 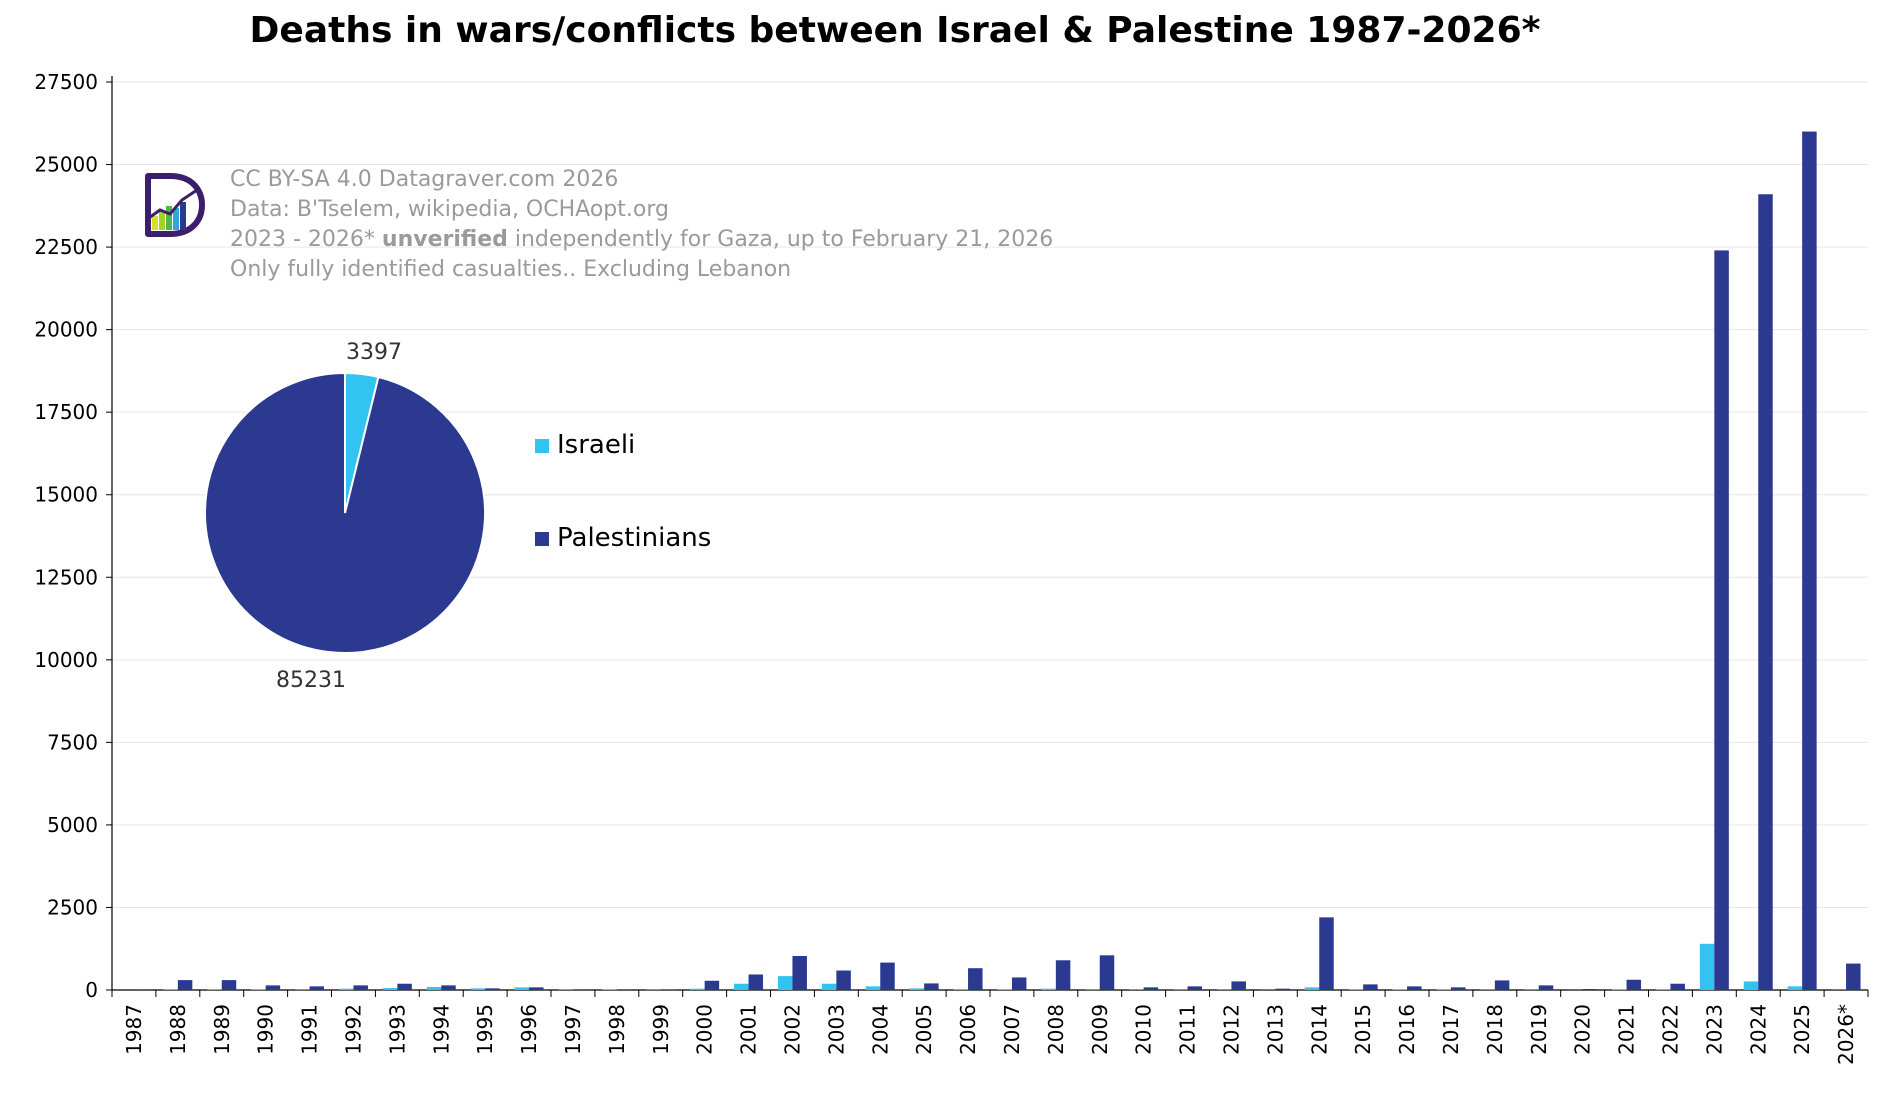 I want to click on x-tick-label: 1999, so click(x=661, y=1029).